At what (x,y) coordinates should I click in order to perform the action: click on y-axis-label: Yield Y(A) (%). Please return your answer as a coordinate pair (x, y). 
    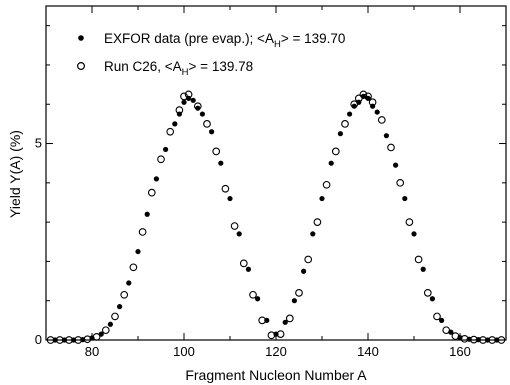
    Looking at the image, I should click on (15, 174).